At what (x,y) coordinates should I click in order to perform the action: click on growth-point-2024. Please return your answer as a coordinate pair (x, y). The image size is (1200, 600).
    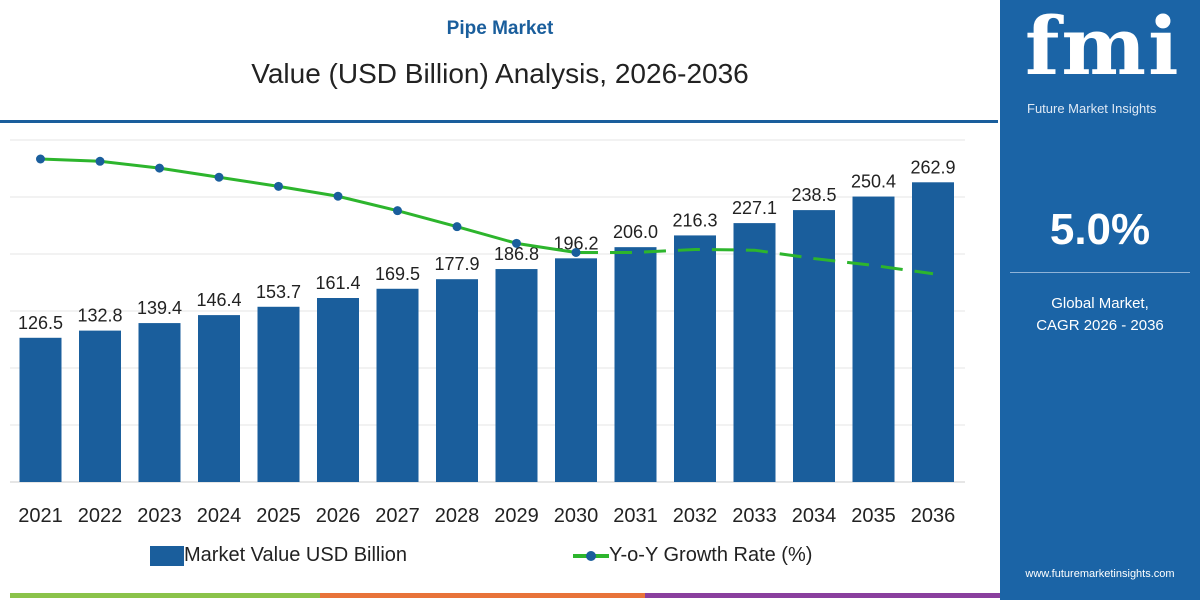
    Looking at the image, I should click on (219, 177).